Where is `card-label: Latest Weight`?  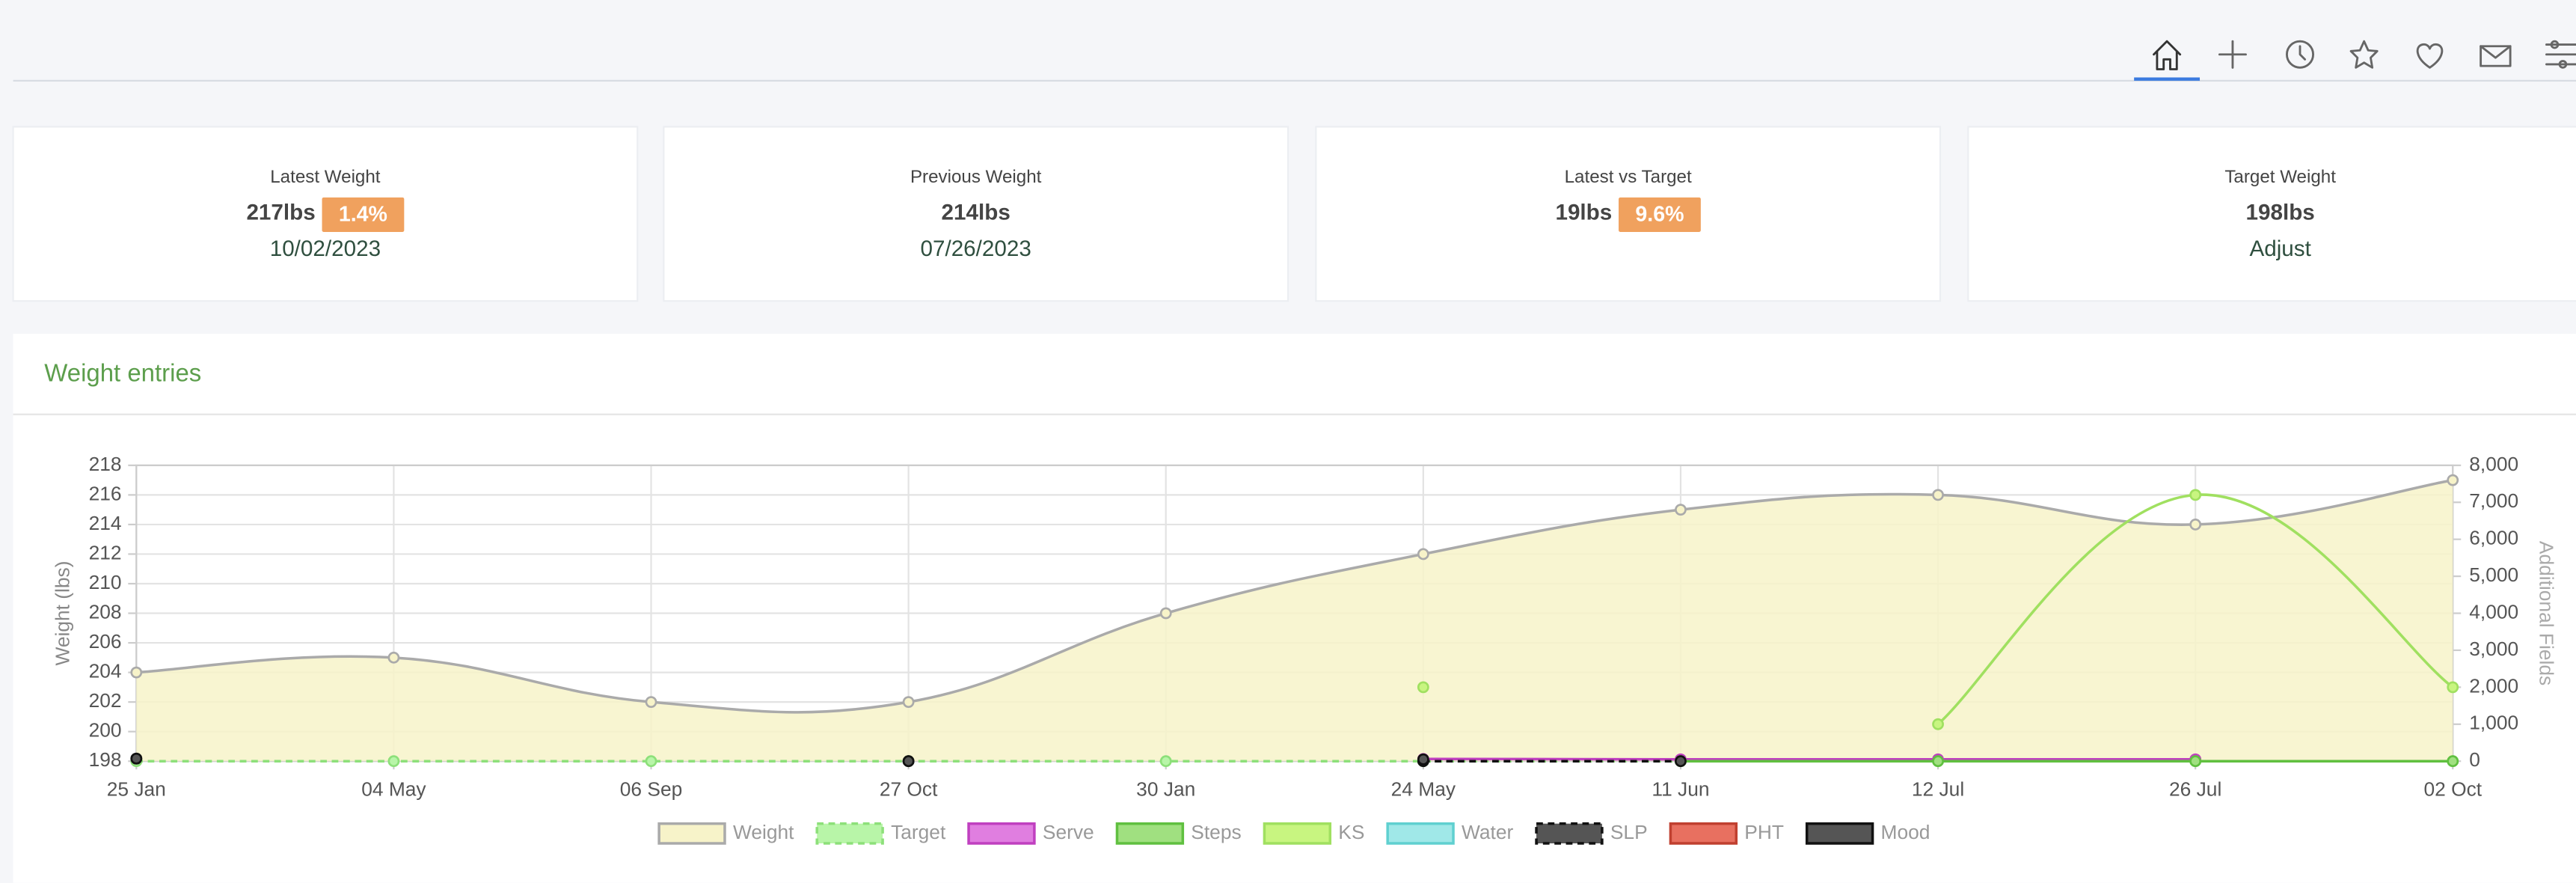
card-label: Latest Weight is located at coordinates (325, 177).